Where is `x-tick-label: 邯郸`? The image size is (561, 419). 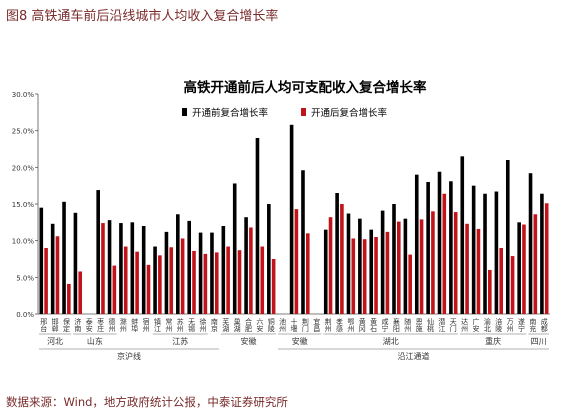
x-tick-label: 邯郸 is located at coordinates (55, 325).